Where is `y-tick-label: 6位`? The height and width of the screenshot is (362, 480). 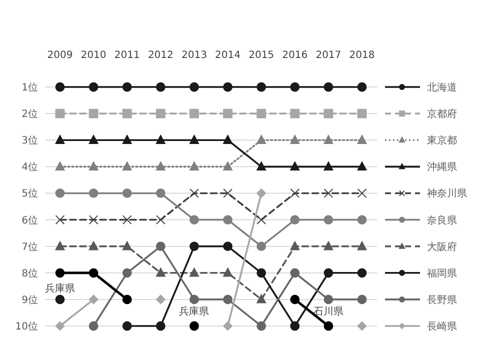 y-tick-label: 6位 is located at coordinates (30, 220).